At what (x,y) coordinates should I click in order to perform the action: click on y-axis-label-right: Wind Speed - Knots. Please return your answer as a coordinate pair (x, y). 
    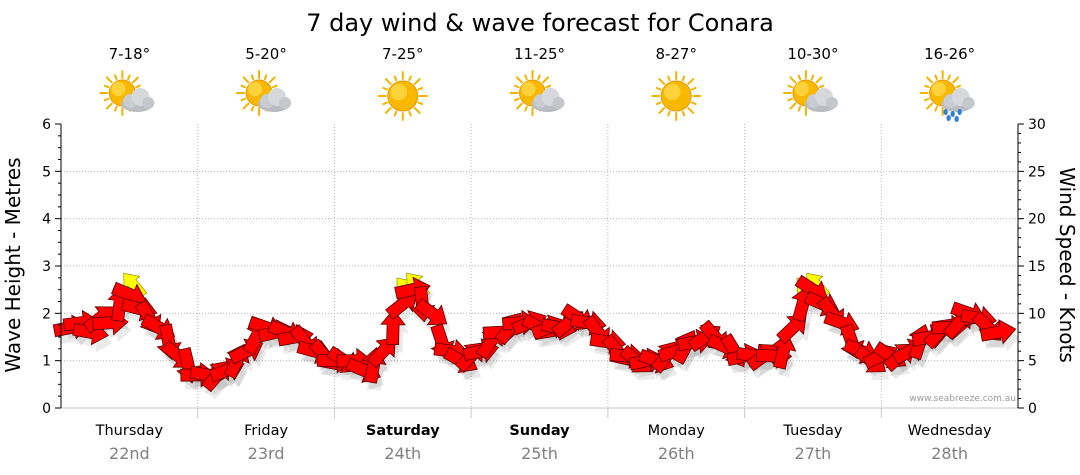
    Looking at the image, I should click on (1067, 265).